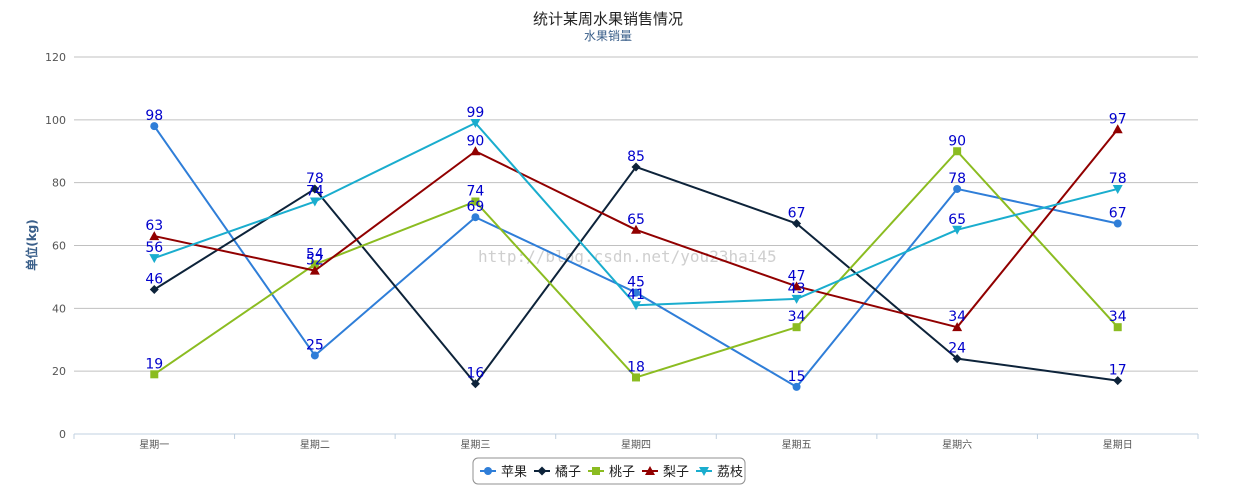 Image resolution: width=1245 pixels, height=488 pixels. I want to click on data-label: 65, so click(636, 220).